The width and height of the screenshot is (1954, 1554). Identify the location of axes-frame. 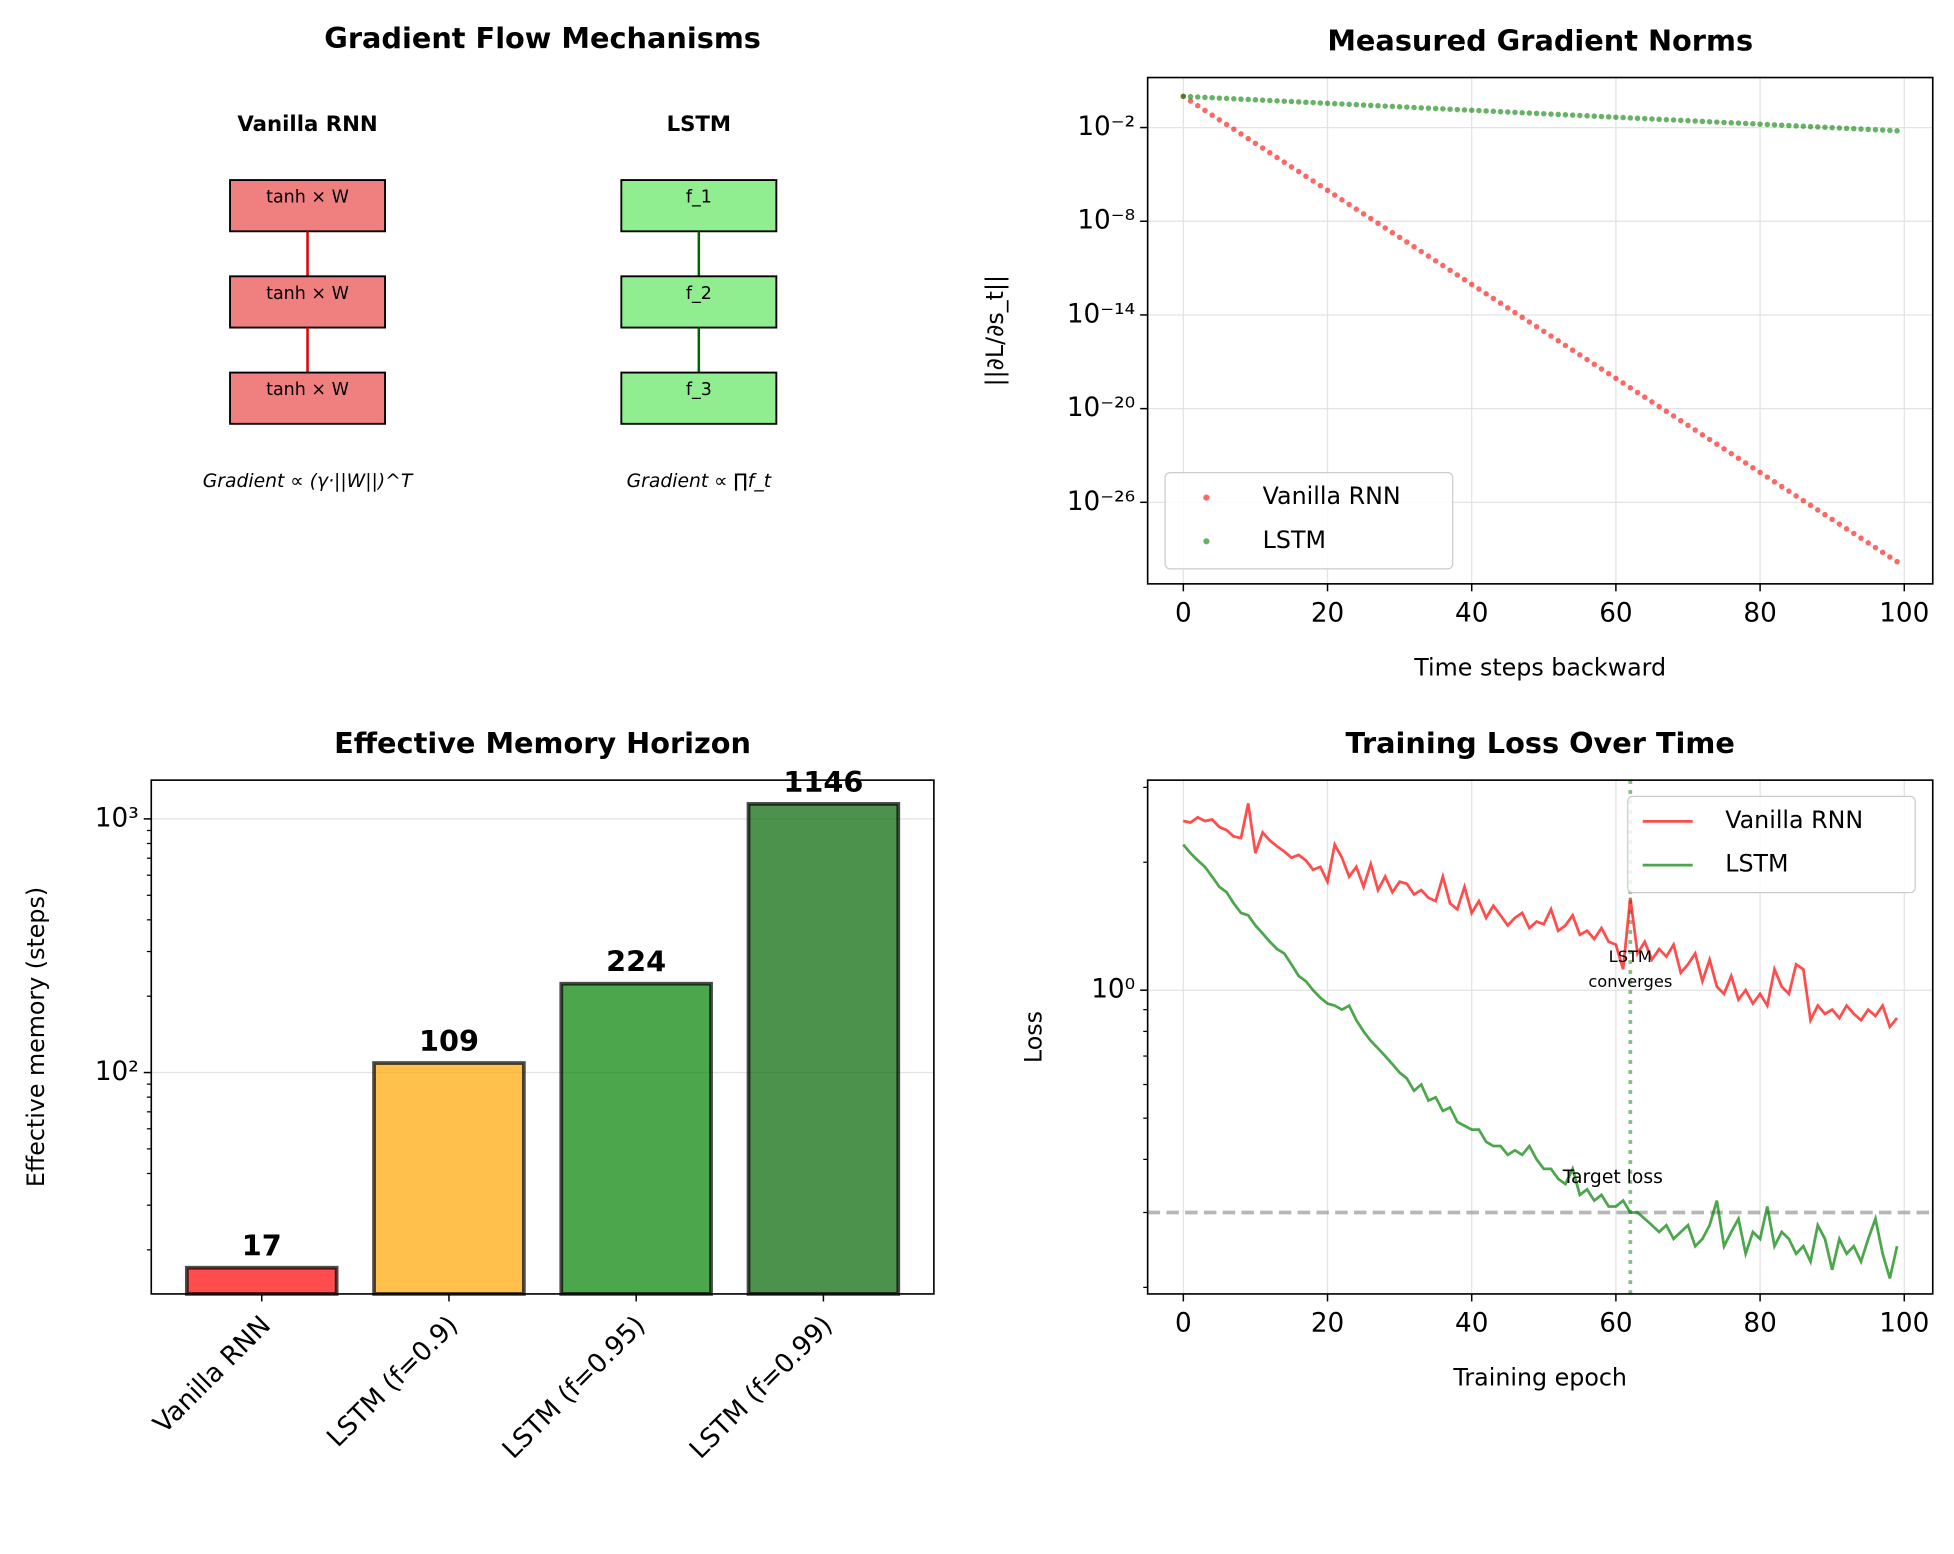
(542, 1037).